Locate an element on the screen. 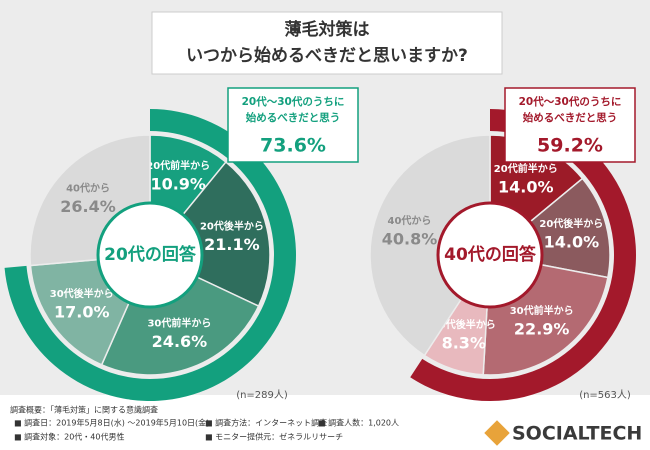  footer-band is located at coordinates (325, 422).